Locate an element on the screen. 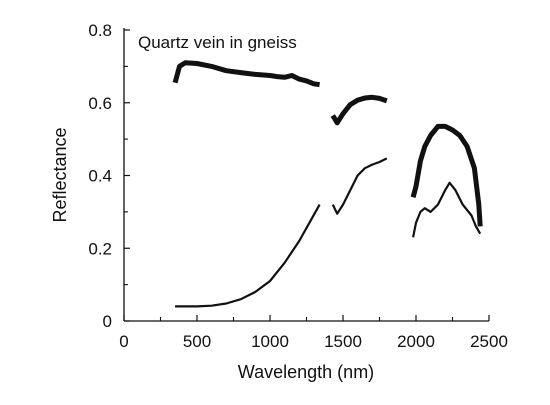 This screenshot has height=405, width=550. x-tick-label: 0 is located at coordinates (123, 341).